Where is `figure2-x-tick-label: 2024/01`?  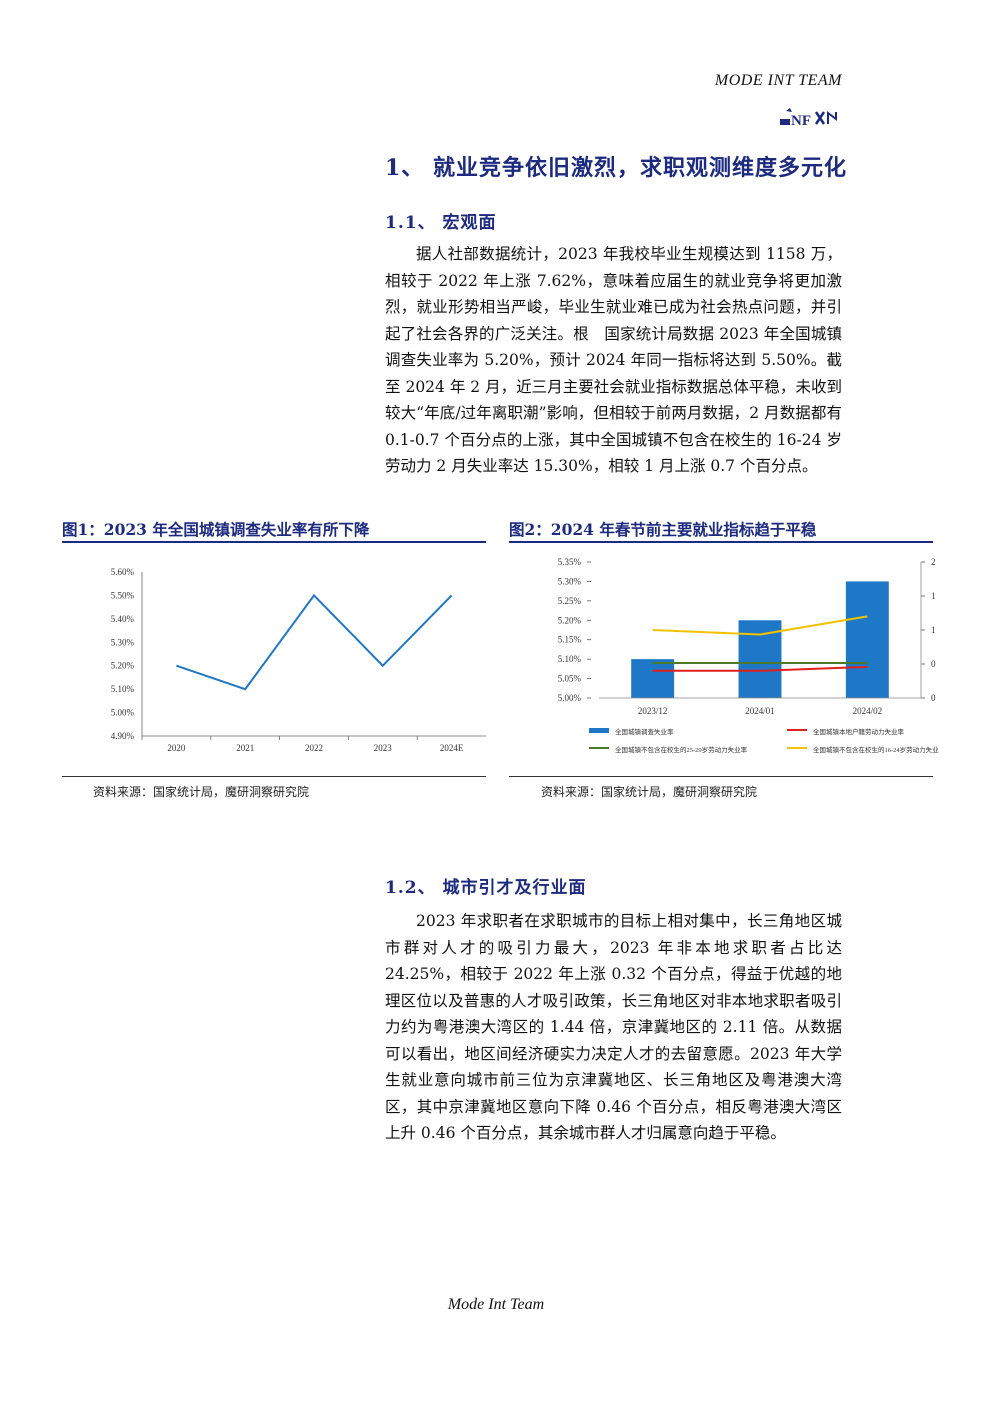
figure2-x-tick-label: 2024/01 is located at coordinates (760, 711).